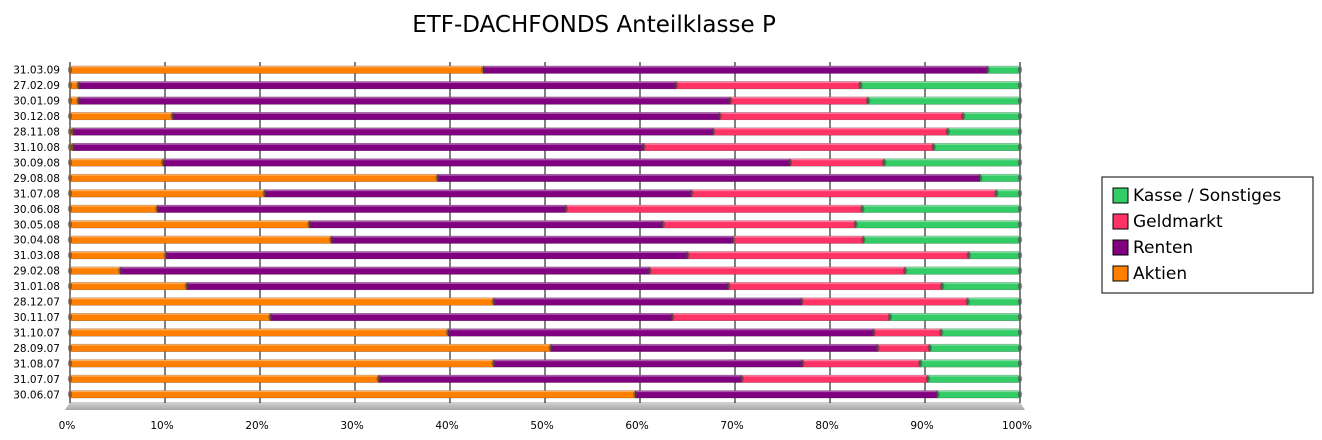 This screenshot has width=1322, height=440. Describe the element at coordinates (36, 256) in the screenshot. I see `y-tick-label: 31.03.08` at that location.